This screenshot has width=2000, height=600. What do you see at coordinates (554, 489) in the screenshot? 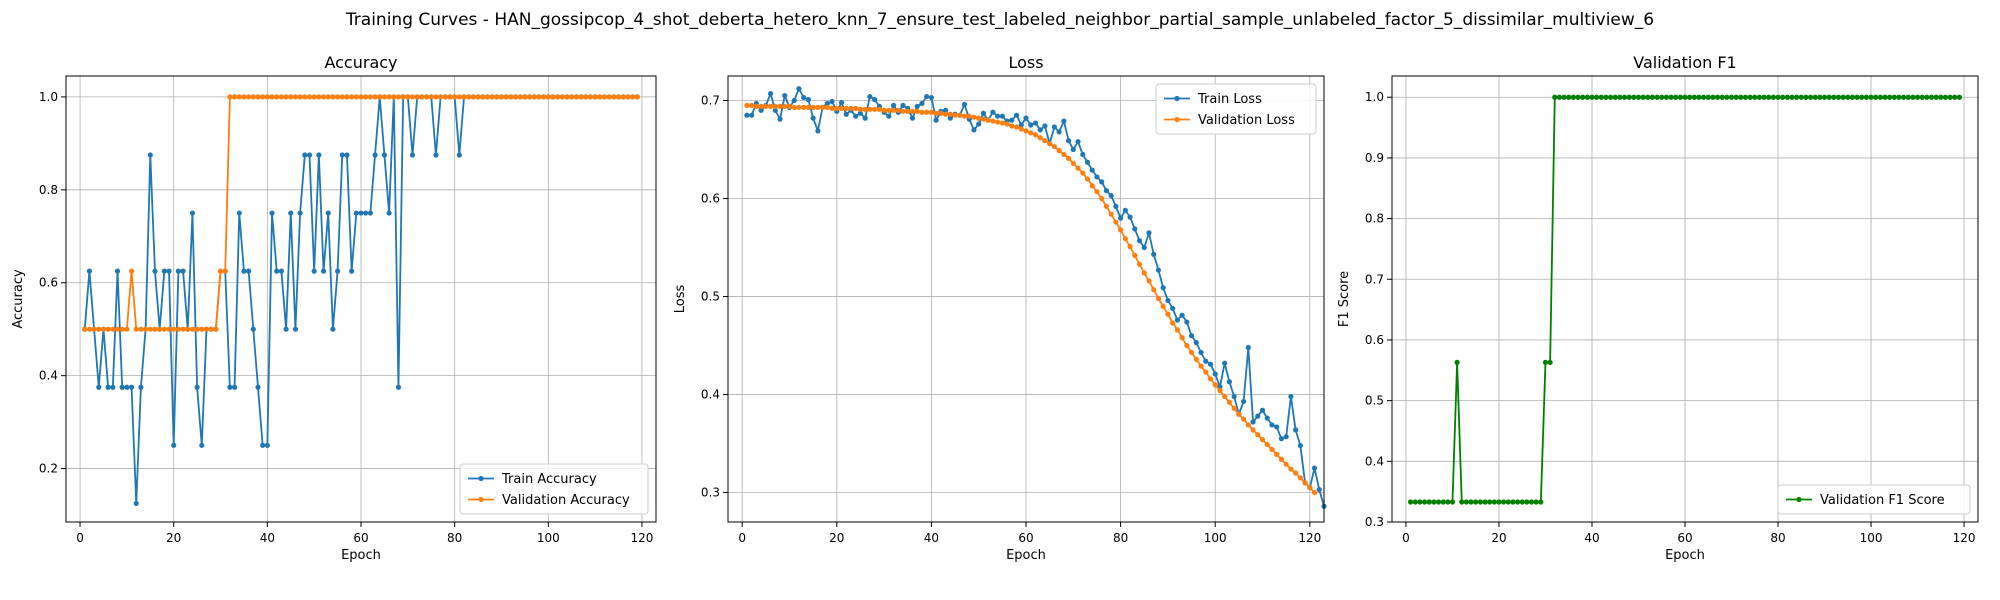
I see `legend: Train Accuracy Validation Accuracy` at bounding box center [554, 489].